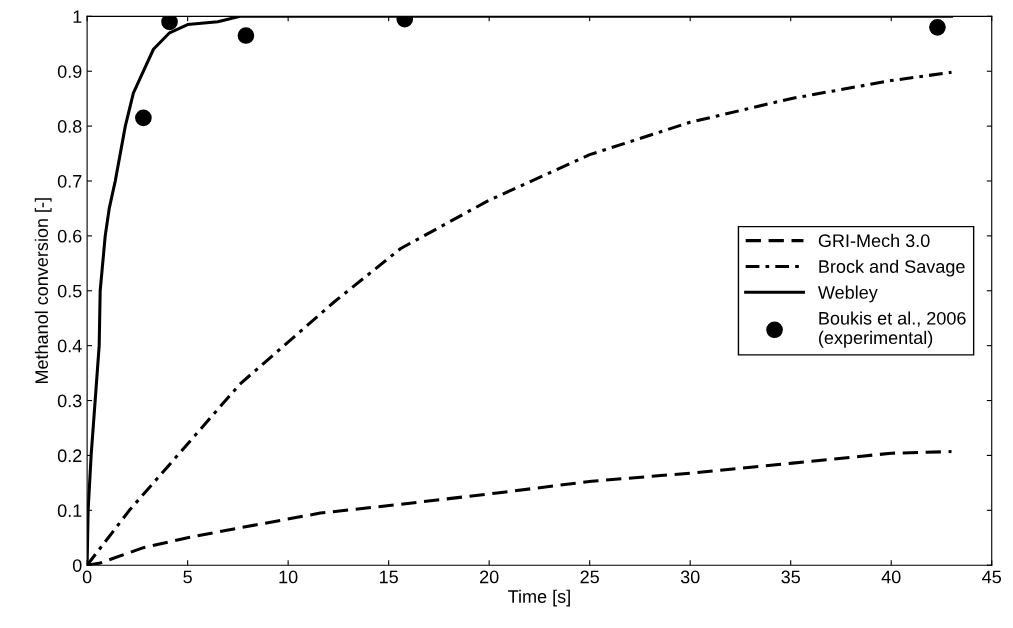  I want to click on x-tick-label: 40, so click(891, 577).